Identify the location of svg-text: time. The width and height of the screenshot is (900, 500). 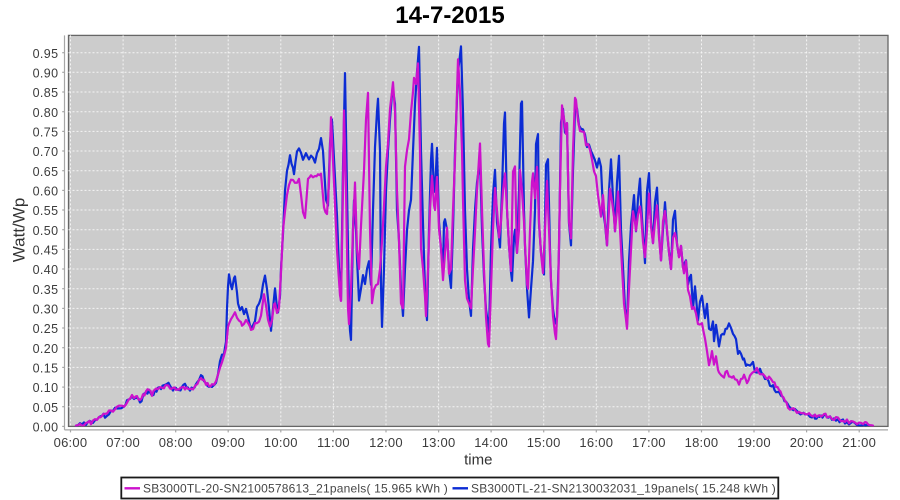
(478, 459).